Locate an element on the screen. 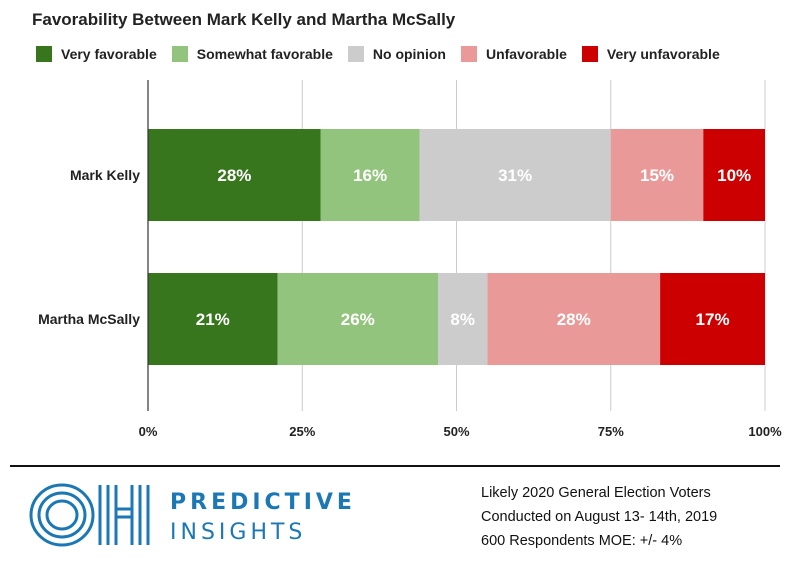 This screenshot has height=573, width=799. legend-item-very-favorable: Very favorable is located at coordinates (96, 54).